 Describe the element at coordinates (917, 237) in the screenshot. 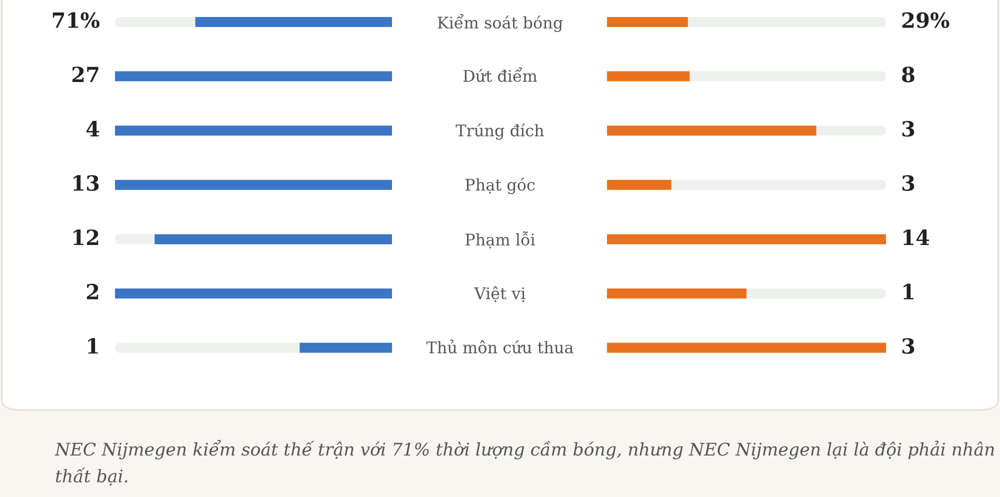

I see `data-label: 14` at that location.